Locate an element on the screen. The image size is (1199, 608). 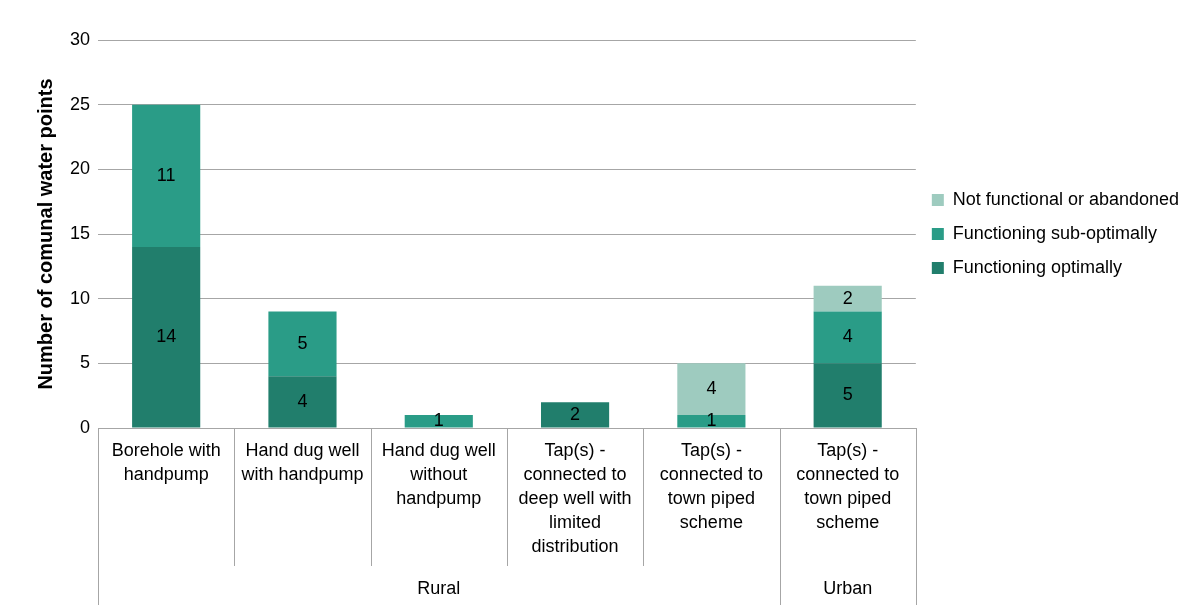
y-tick-label: 15 is located at coordinates (80, 232).